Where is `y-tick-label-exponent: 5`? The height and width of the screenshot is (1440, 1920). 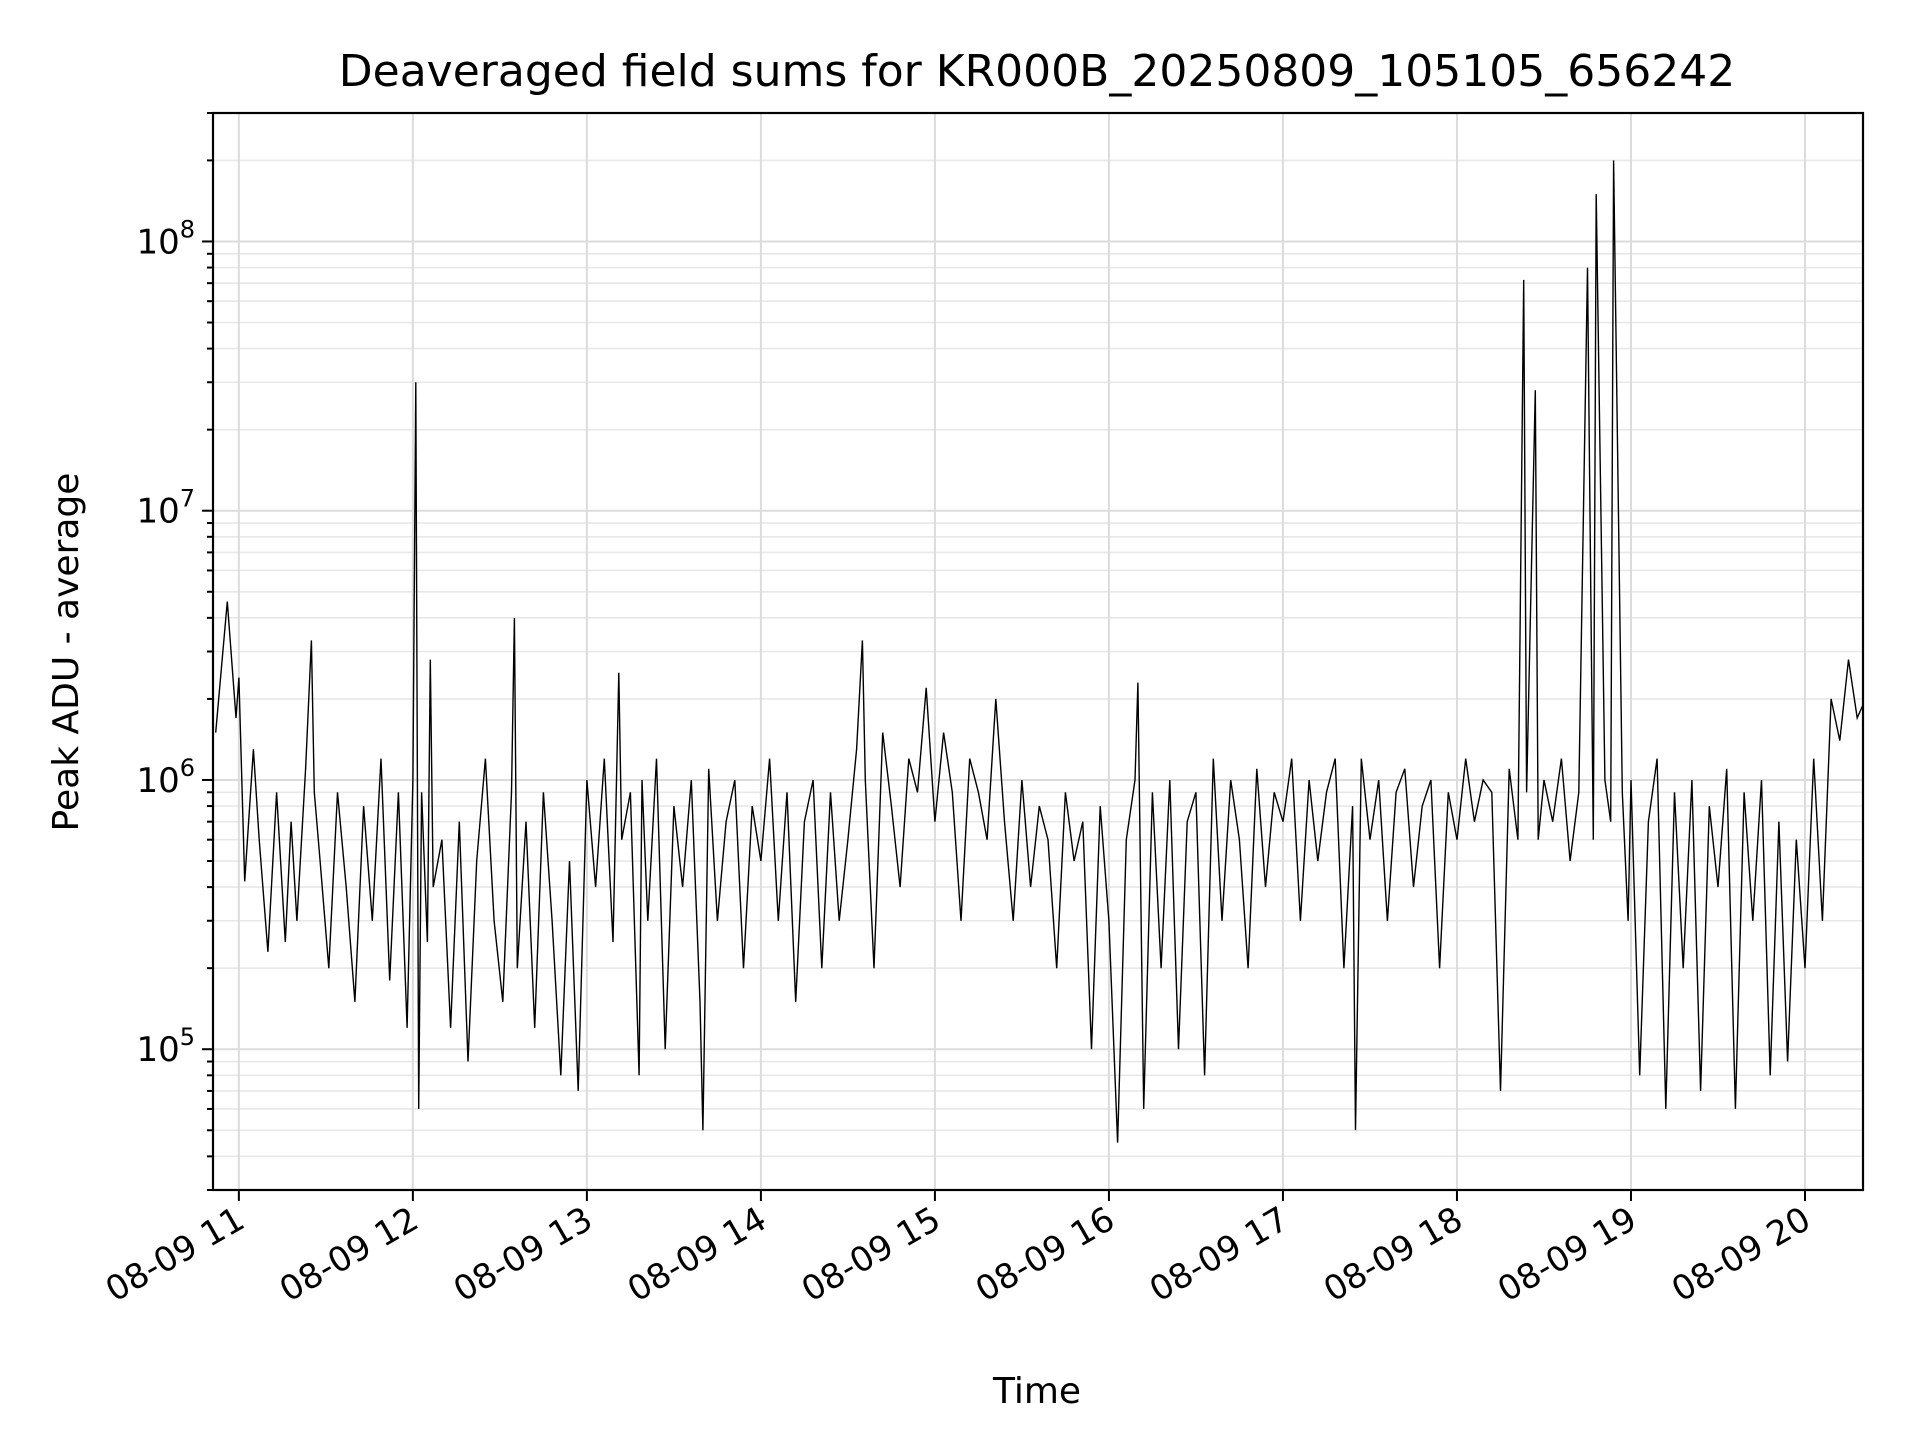 y-tick-label-exponent: 5 is located at coordinates (187, 1037).